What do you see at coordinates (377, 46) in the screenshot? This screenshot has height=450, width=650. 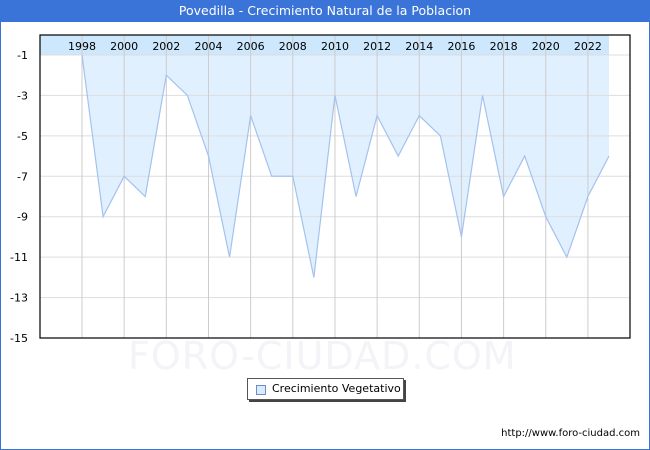 I see `x-tick-label: 2012` at bounding box center [377, 46].